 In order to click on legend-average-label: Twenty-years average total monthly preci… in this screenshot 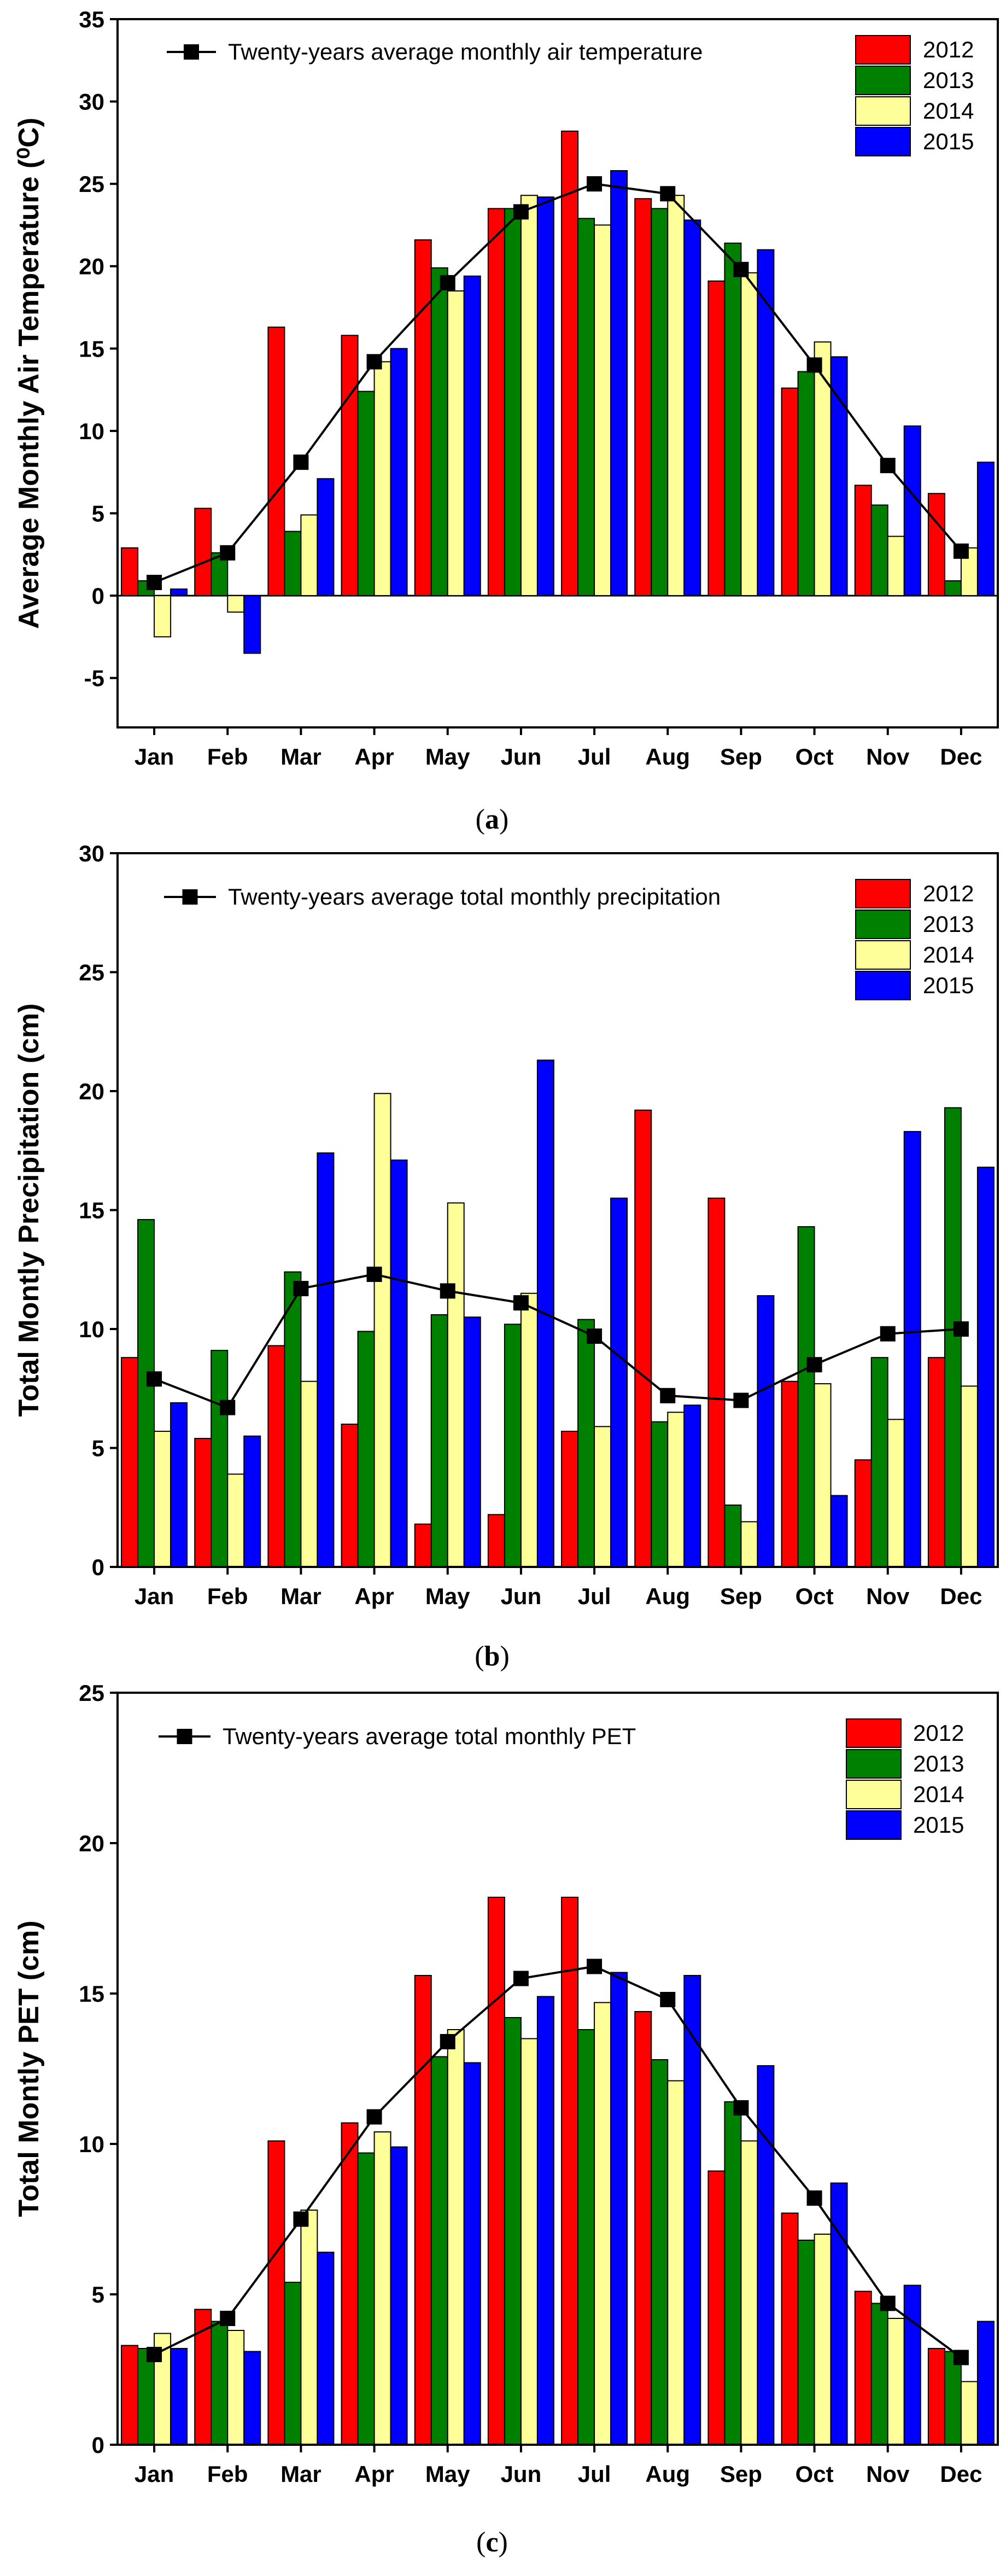, I will do `click(474, 897)`.